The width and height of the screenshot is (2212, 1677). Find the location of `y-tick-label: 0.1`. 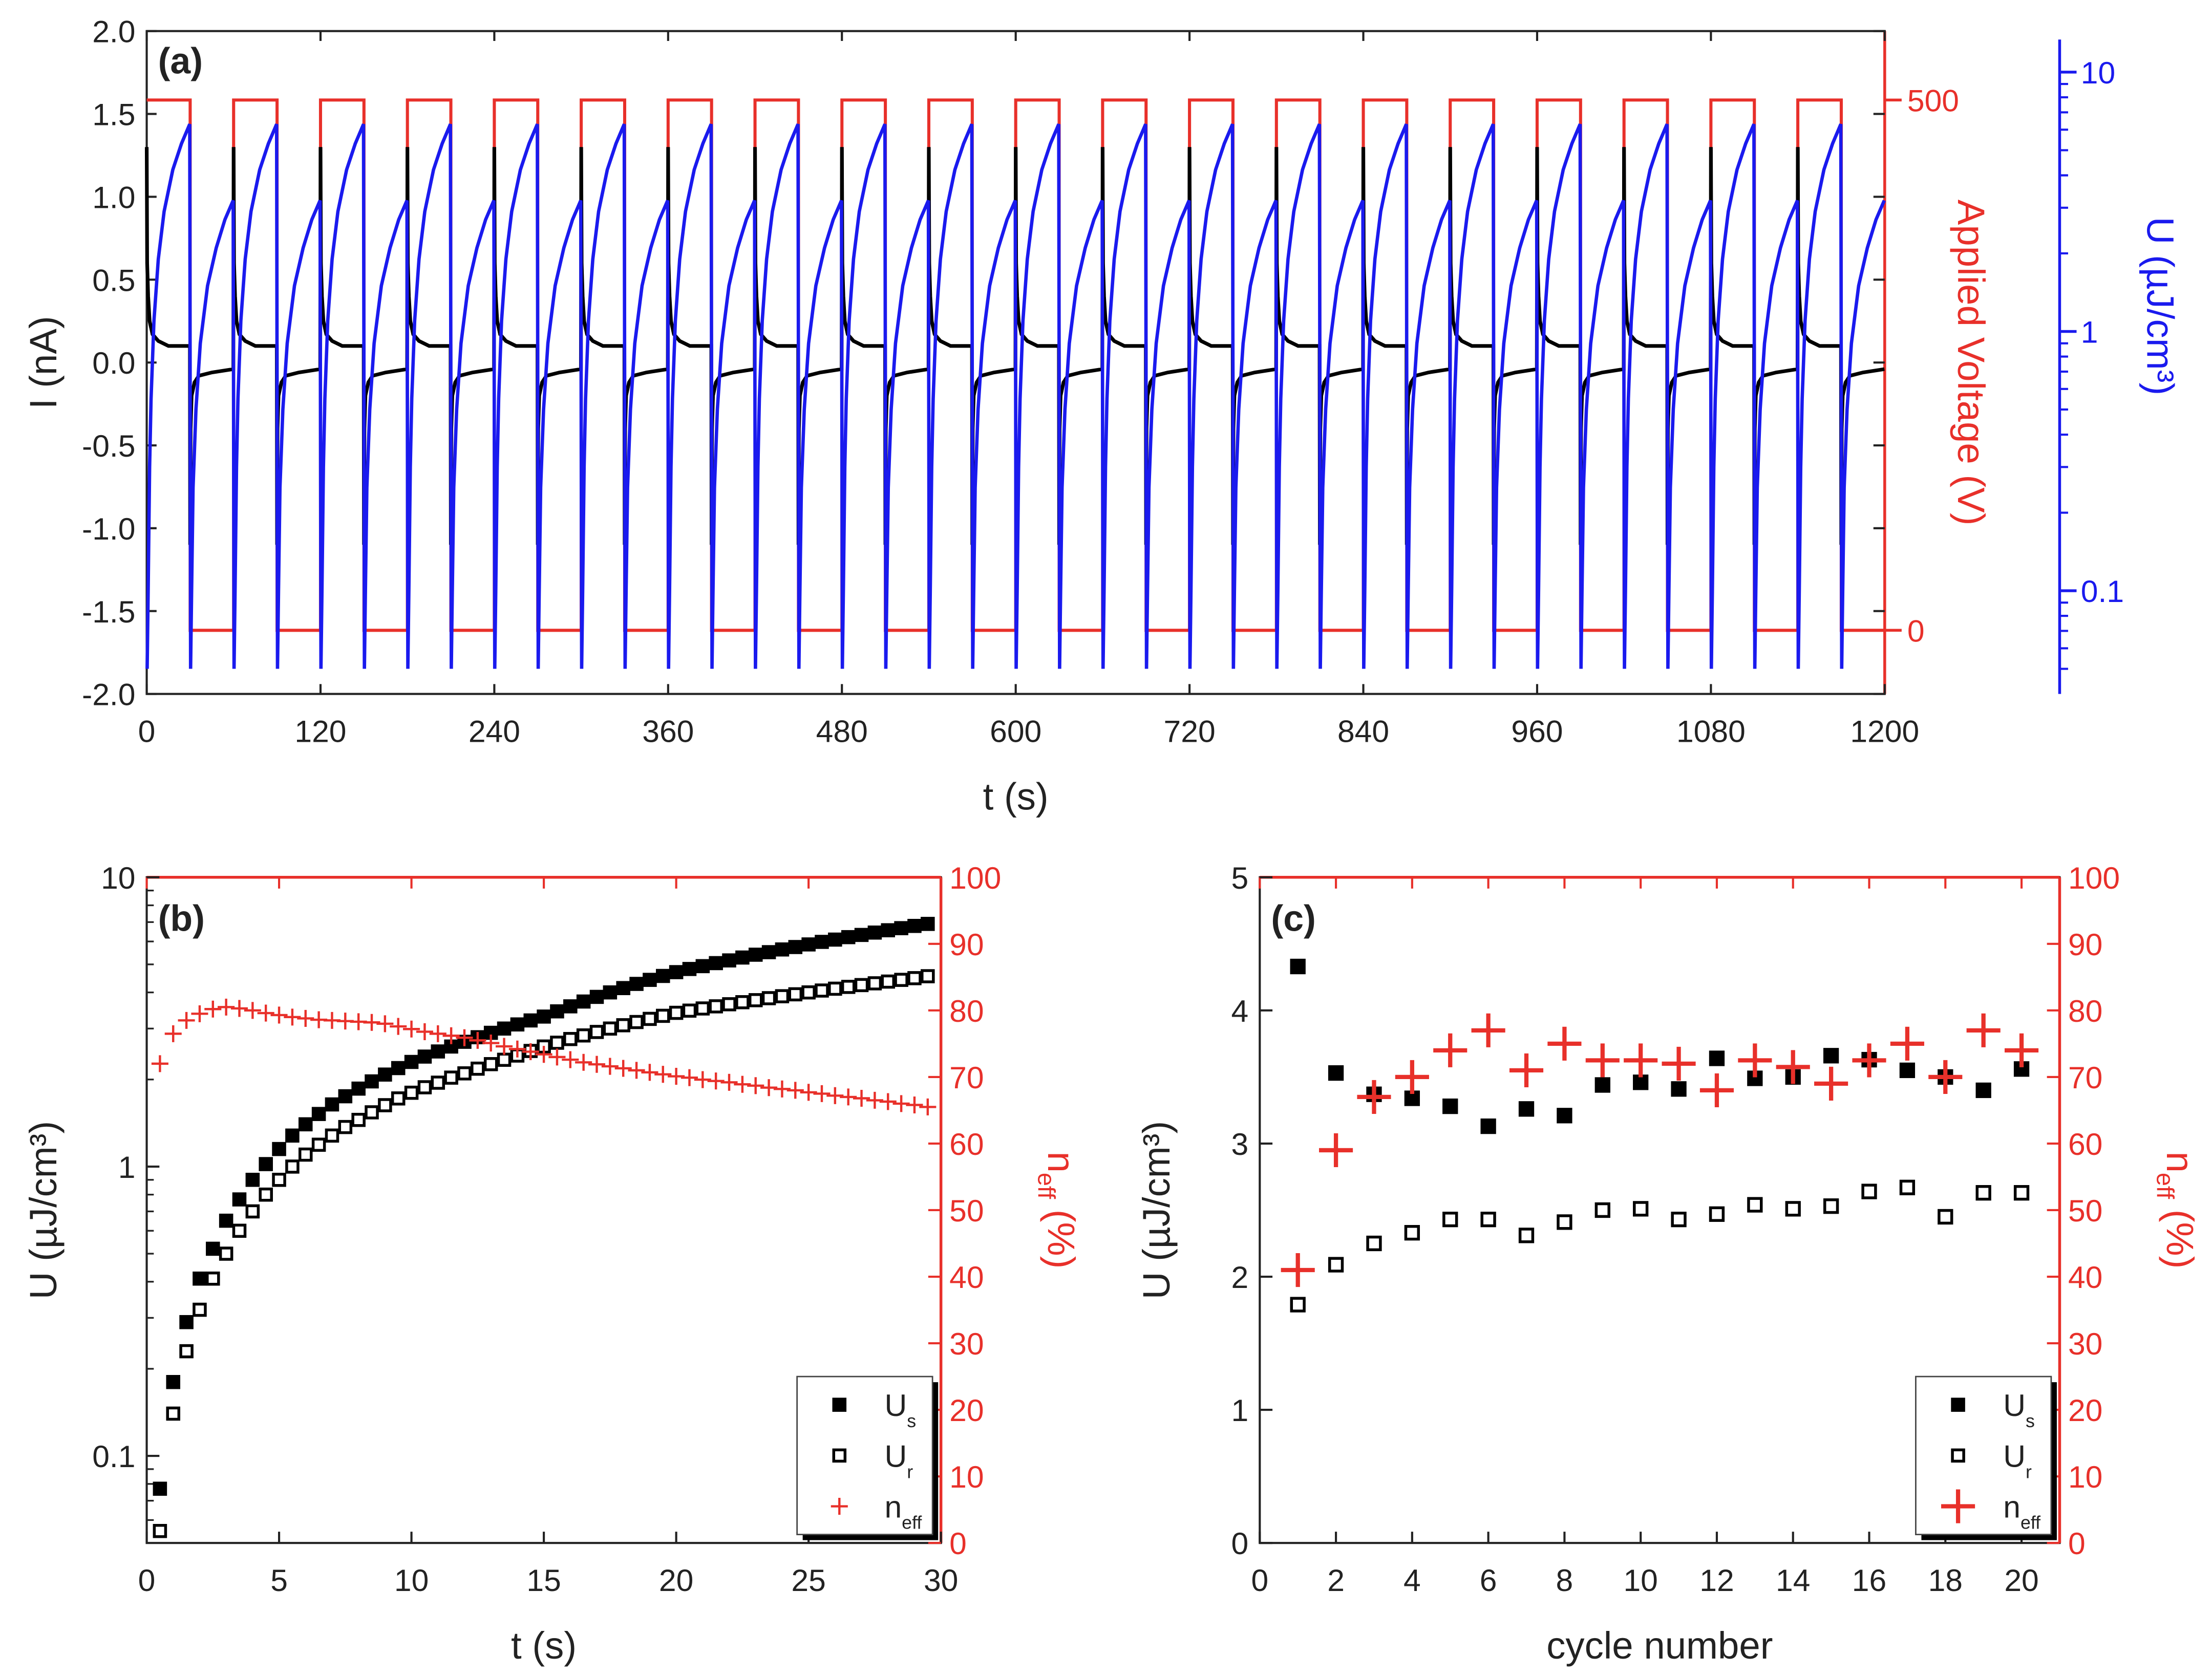

y-tick-label: 0.1 is located at coordinates (114, 1456).